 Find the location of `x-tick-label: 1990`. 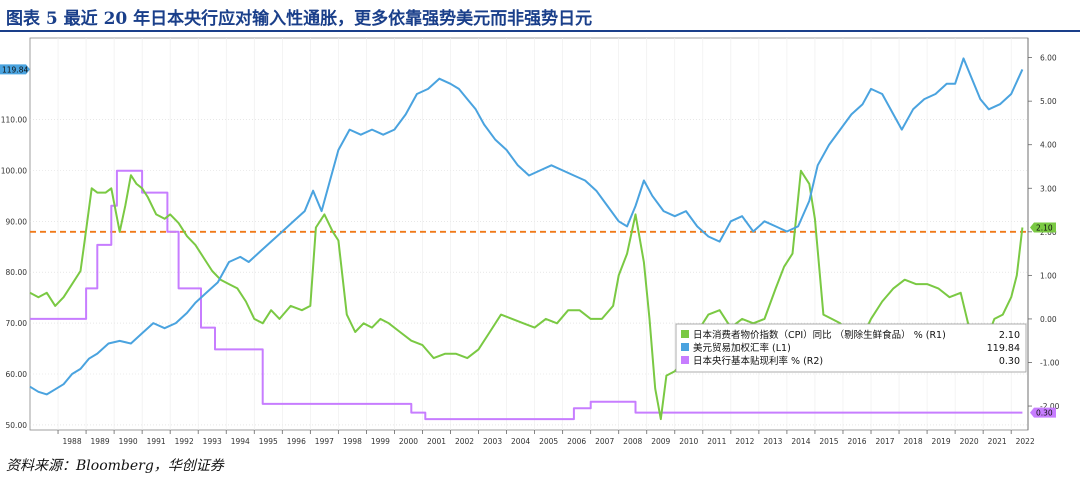

x-tick-label: 1990 is located at coordinates (128, 441).